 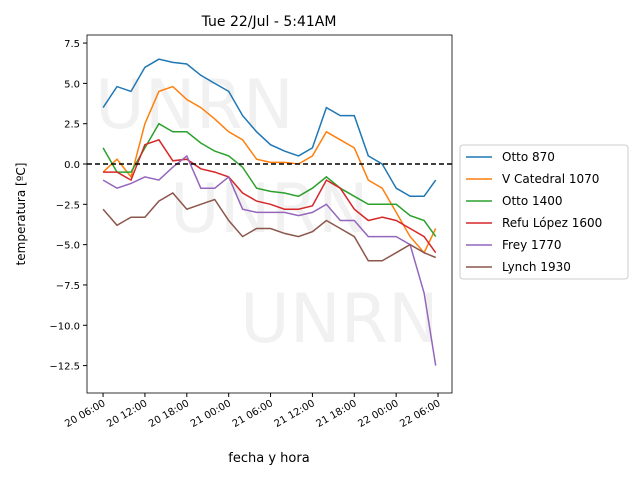 I want to click on x-axis-label: fecha y hora, so click(x=268, y=458).